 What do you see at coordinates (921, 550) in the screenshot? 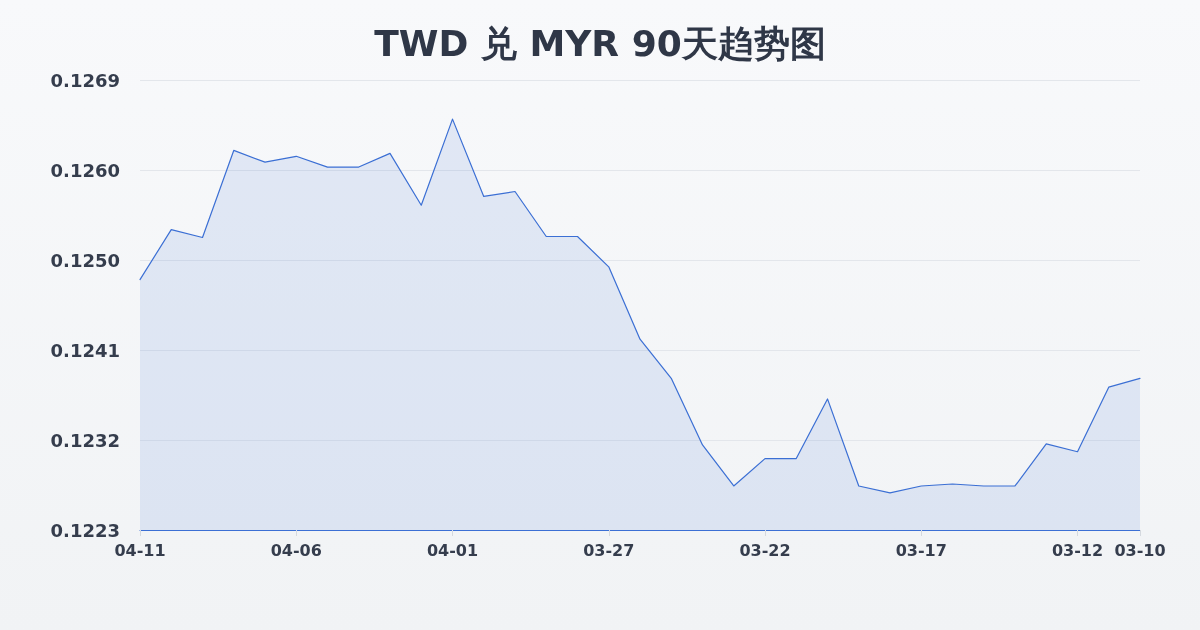
I see `x-tick-label: 03-17` at bounding box center [921, 550].